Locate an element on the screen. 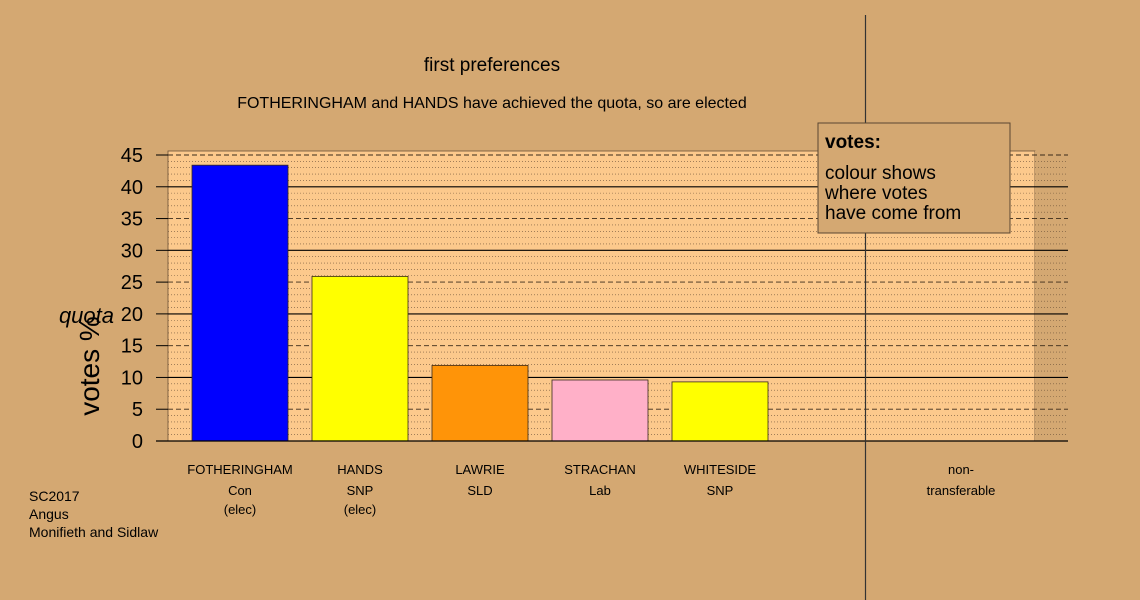 Image resolution: width=1140 pixels, height=600 pixels. chart-title: first preferences is located at coordinates (492, 65).